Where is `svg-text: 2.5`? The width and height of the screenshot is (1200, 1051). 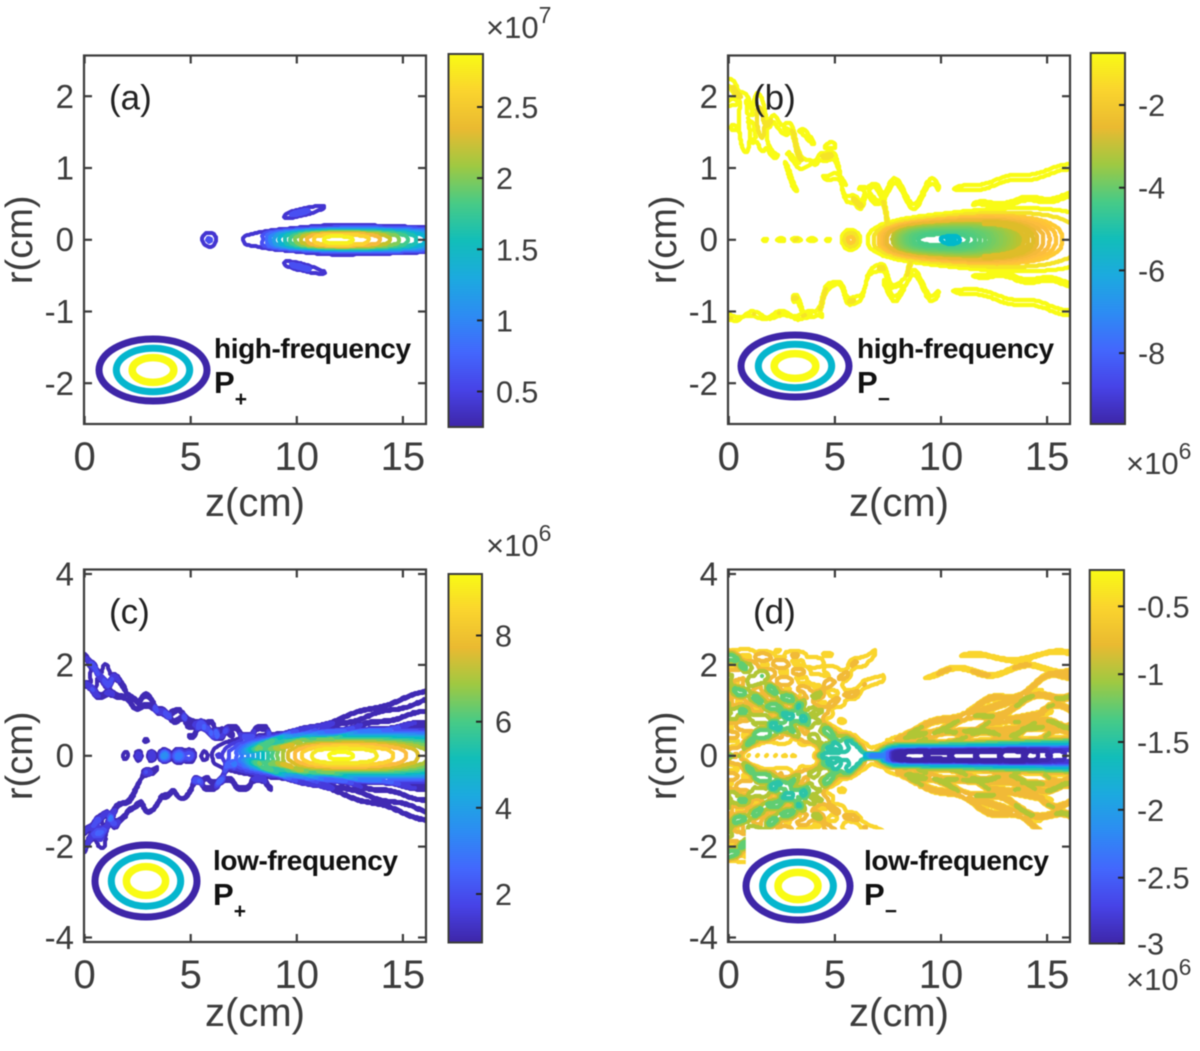
svg-text: 2.5 is located at coordinates (517, 108).